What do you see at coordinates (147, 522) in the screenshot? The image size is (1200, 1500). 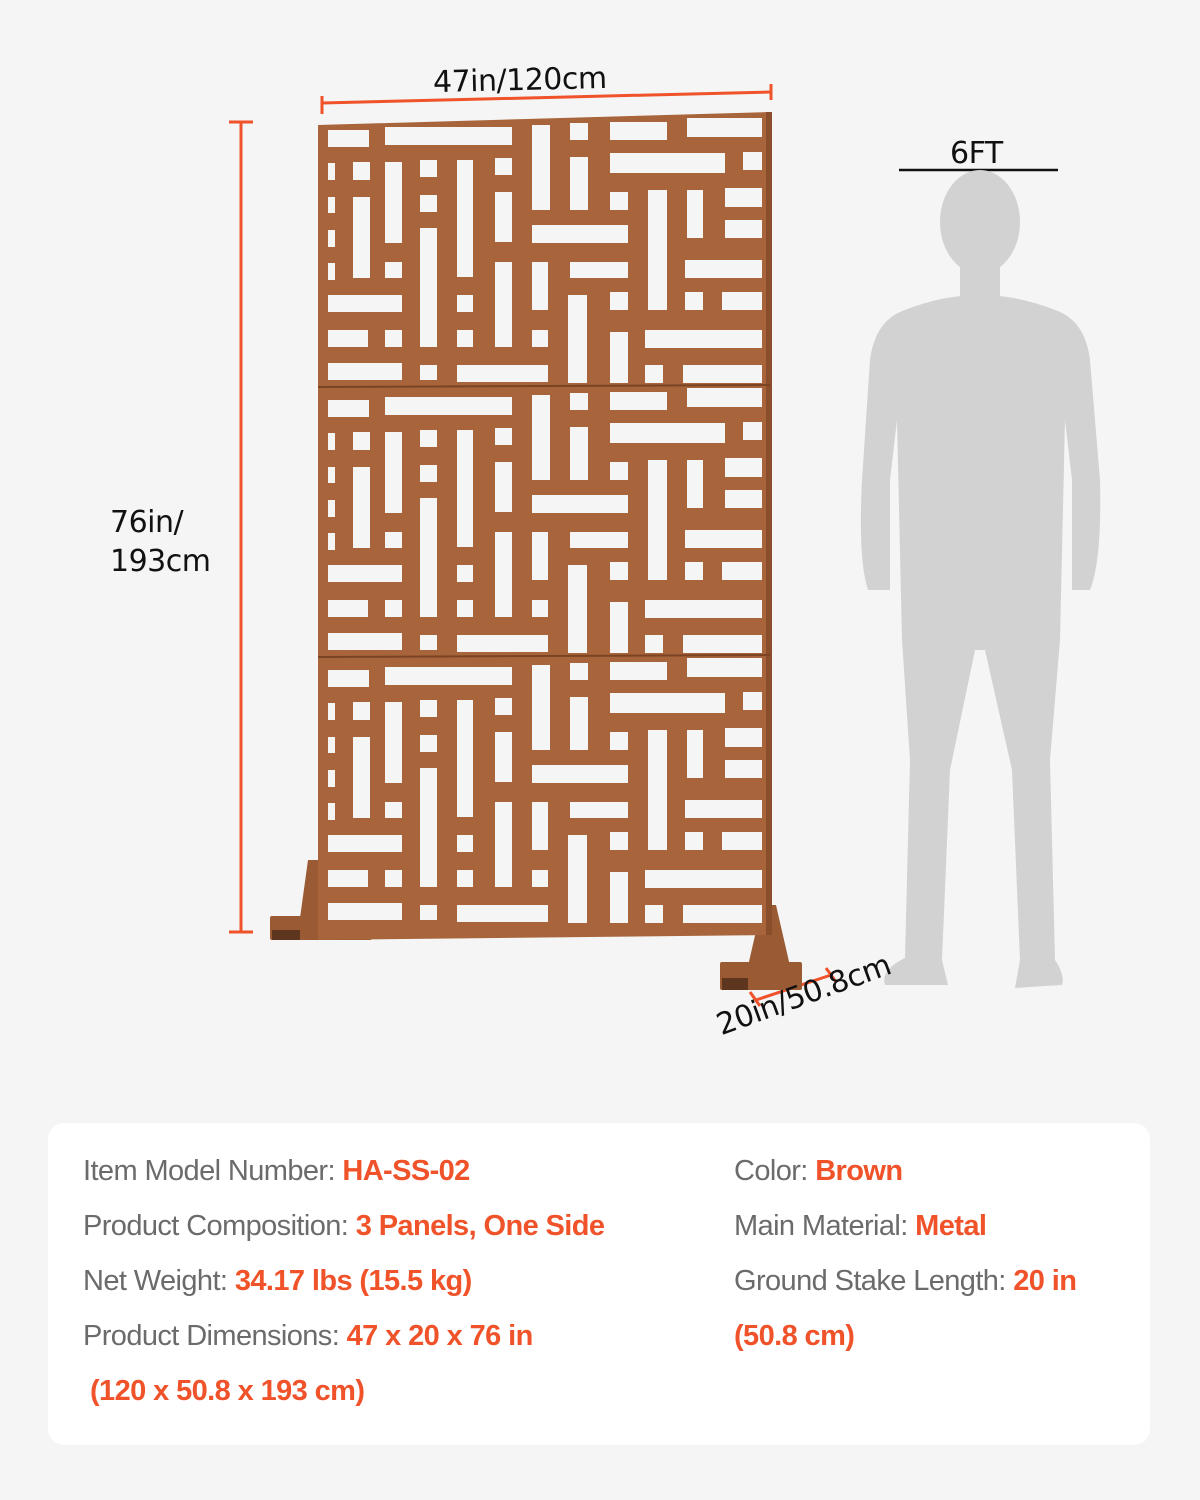 I see `height-label-line1: 76in/` at bounding box center [147, 522].